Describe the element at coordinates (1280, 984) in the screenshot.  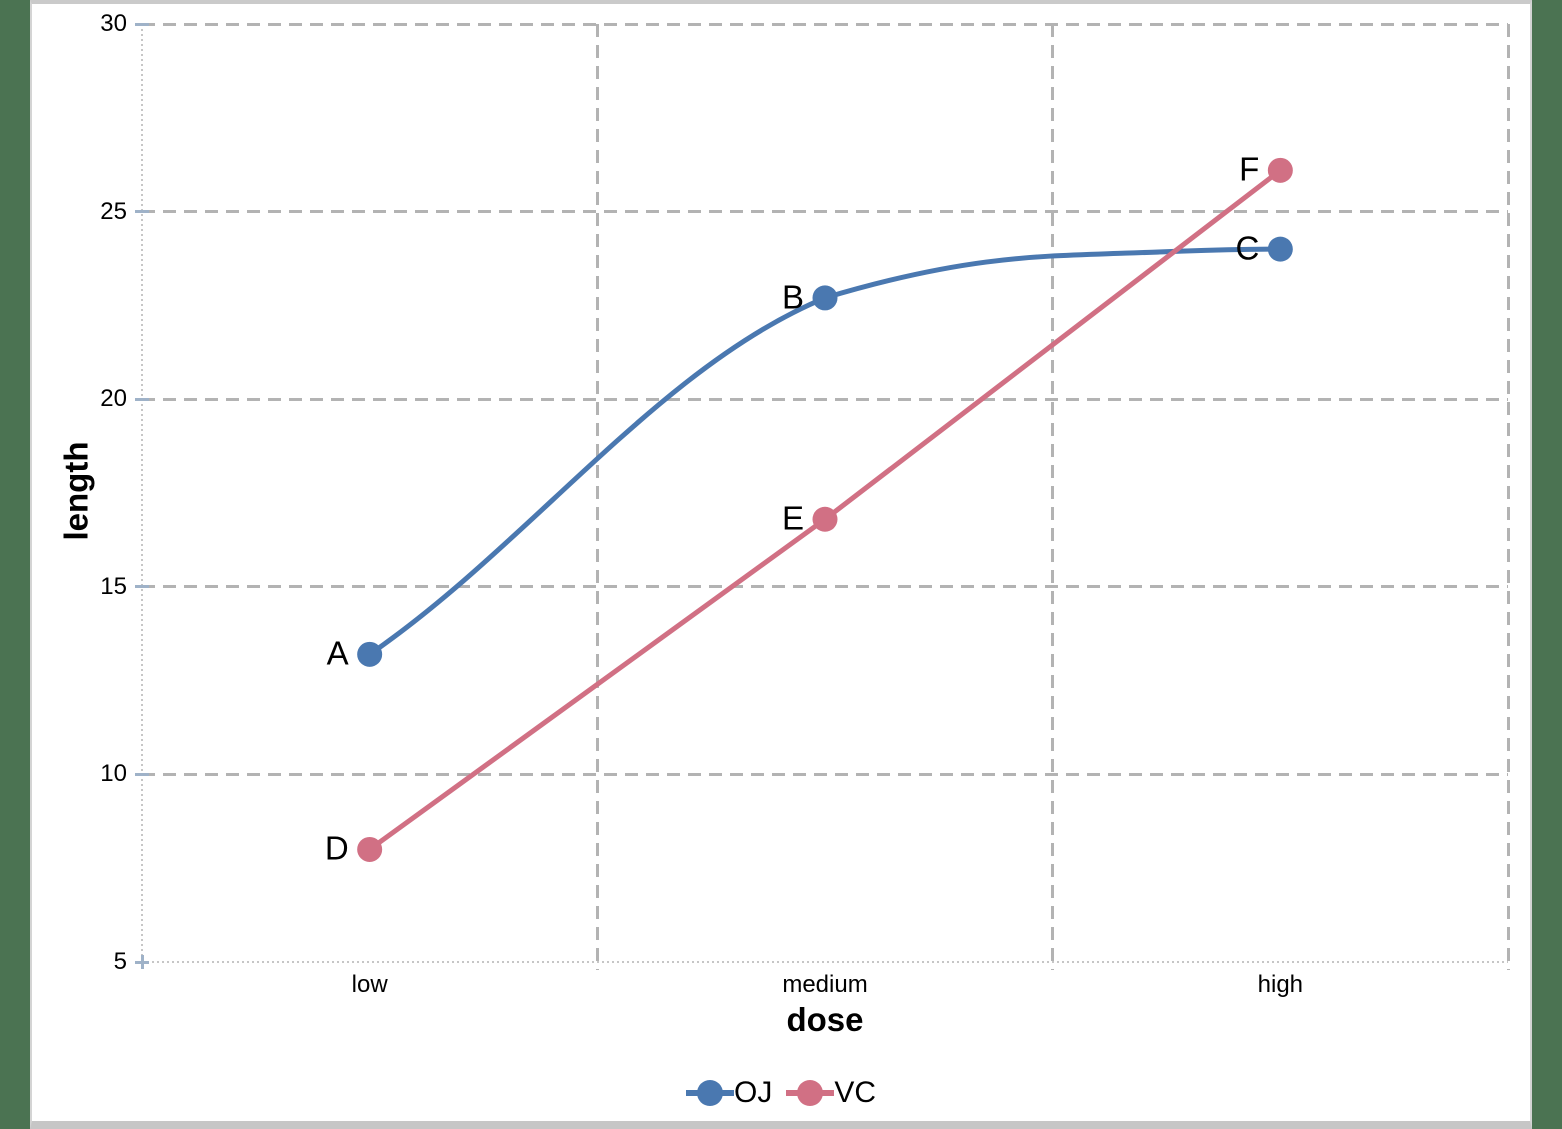
I see `x-tick-label: high` at that location.